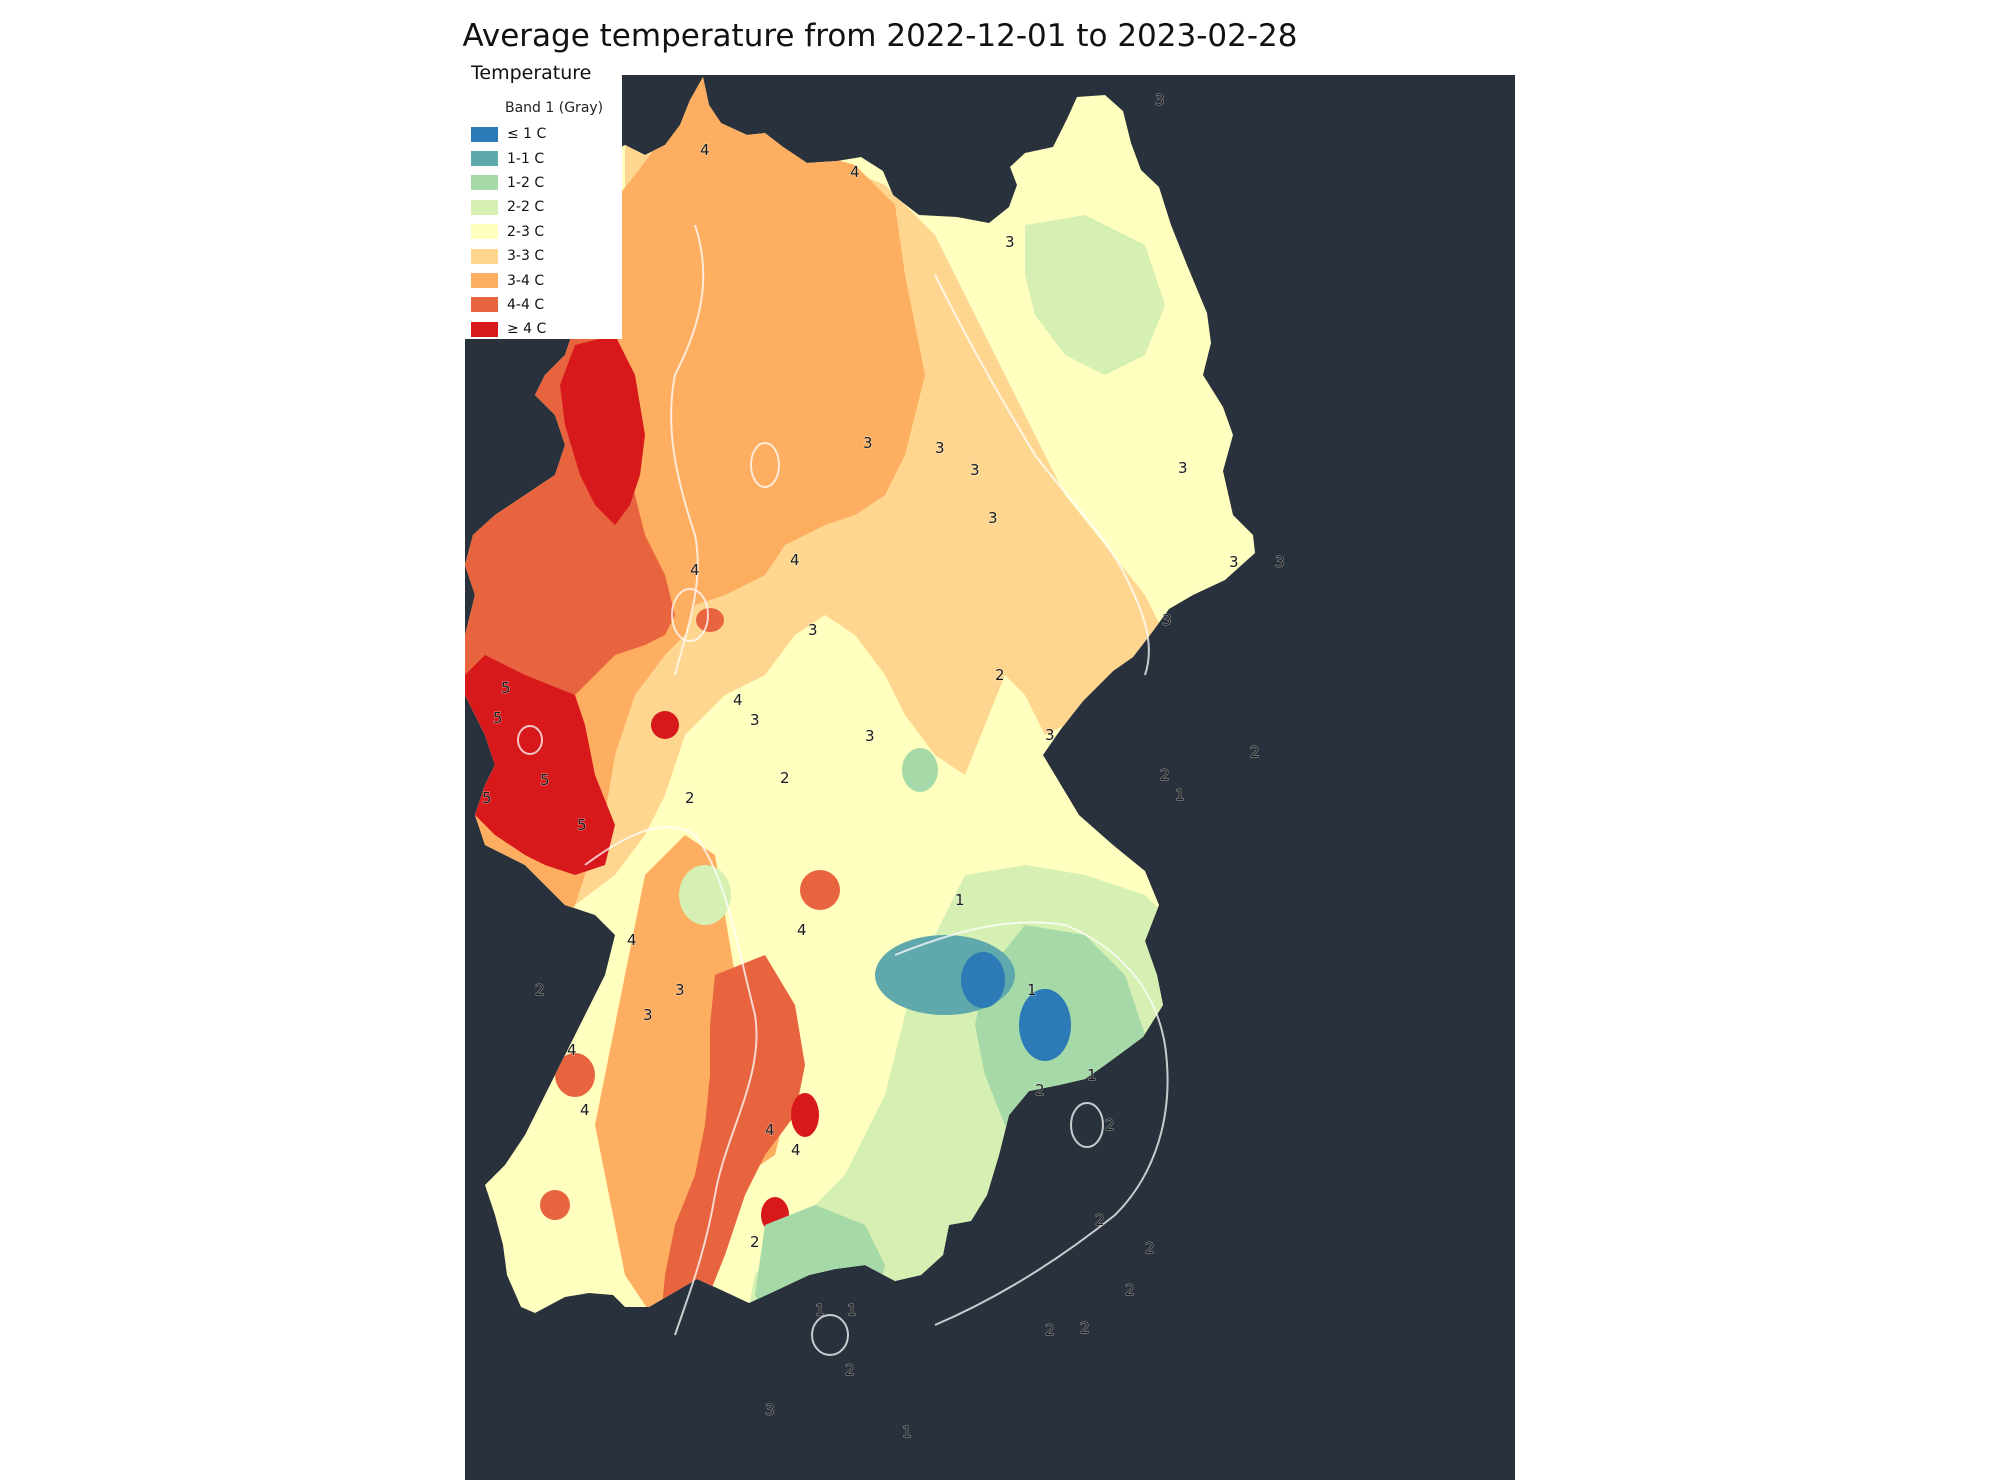 The width and height of the screenshot is (2000, 1480). Describe the element at coordinates (526, 207) in the screenshot. I see `legend-label: 2-2 C` at that location.